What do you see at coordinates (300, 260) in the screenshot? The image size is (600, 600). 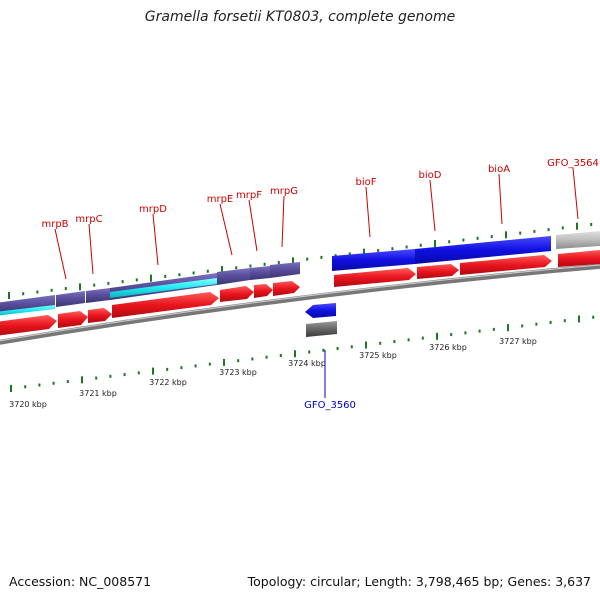 I see `upper-tick-row` at bounding box center [300, 260].